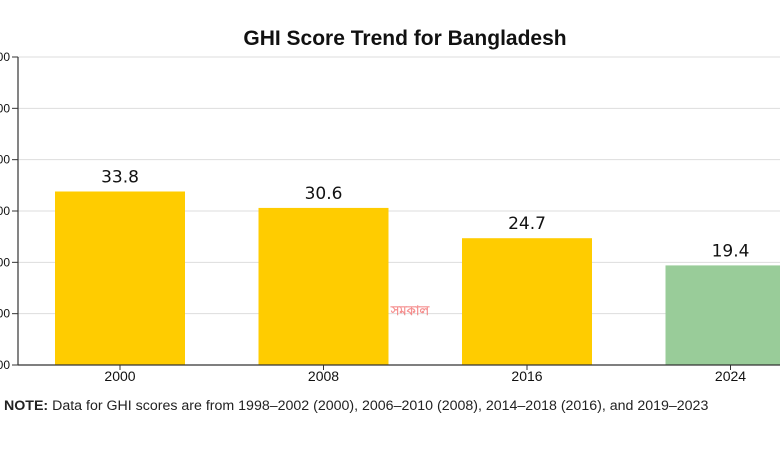 The image size is (780, 450). I want to click on bar-2016, so click(527, 301).